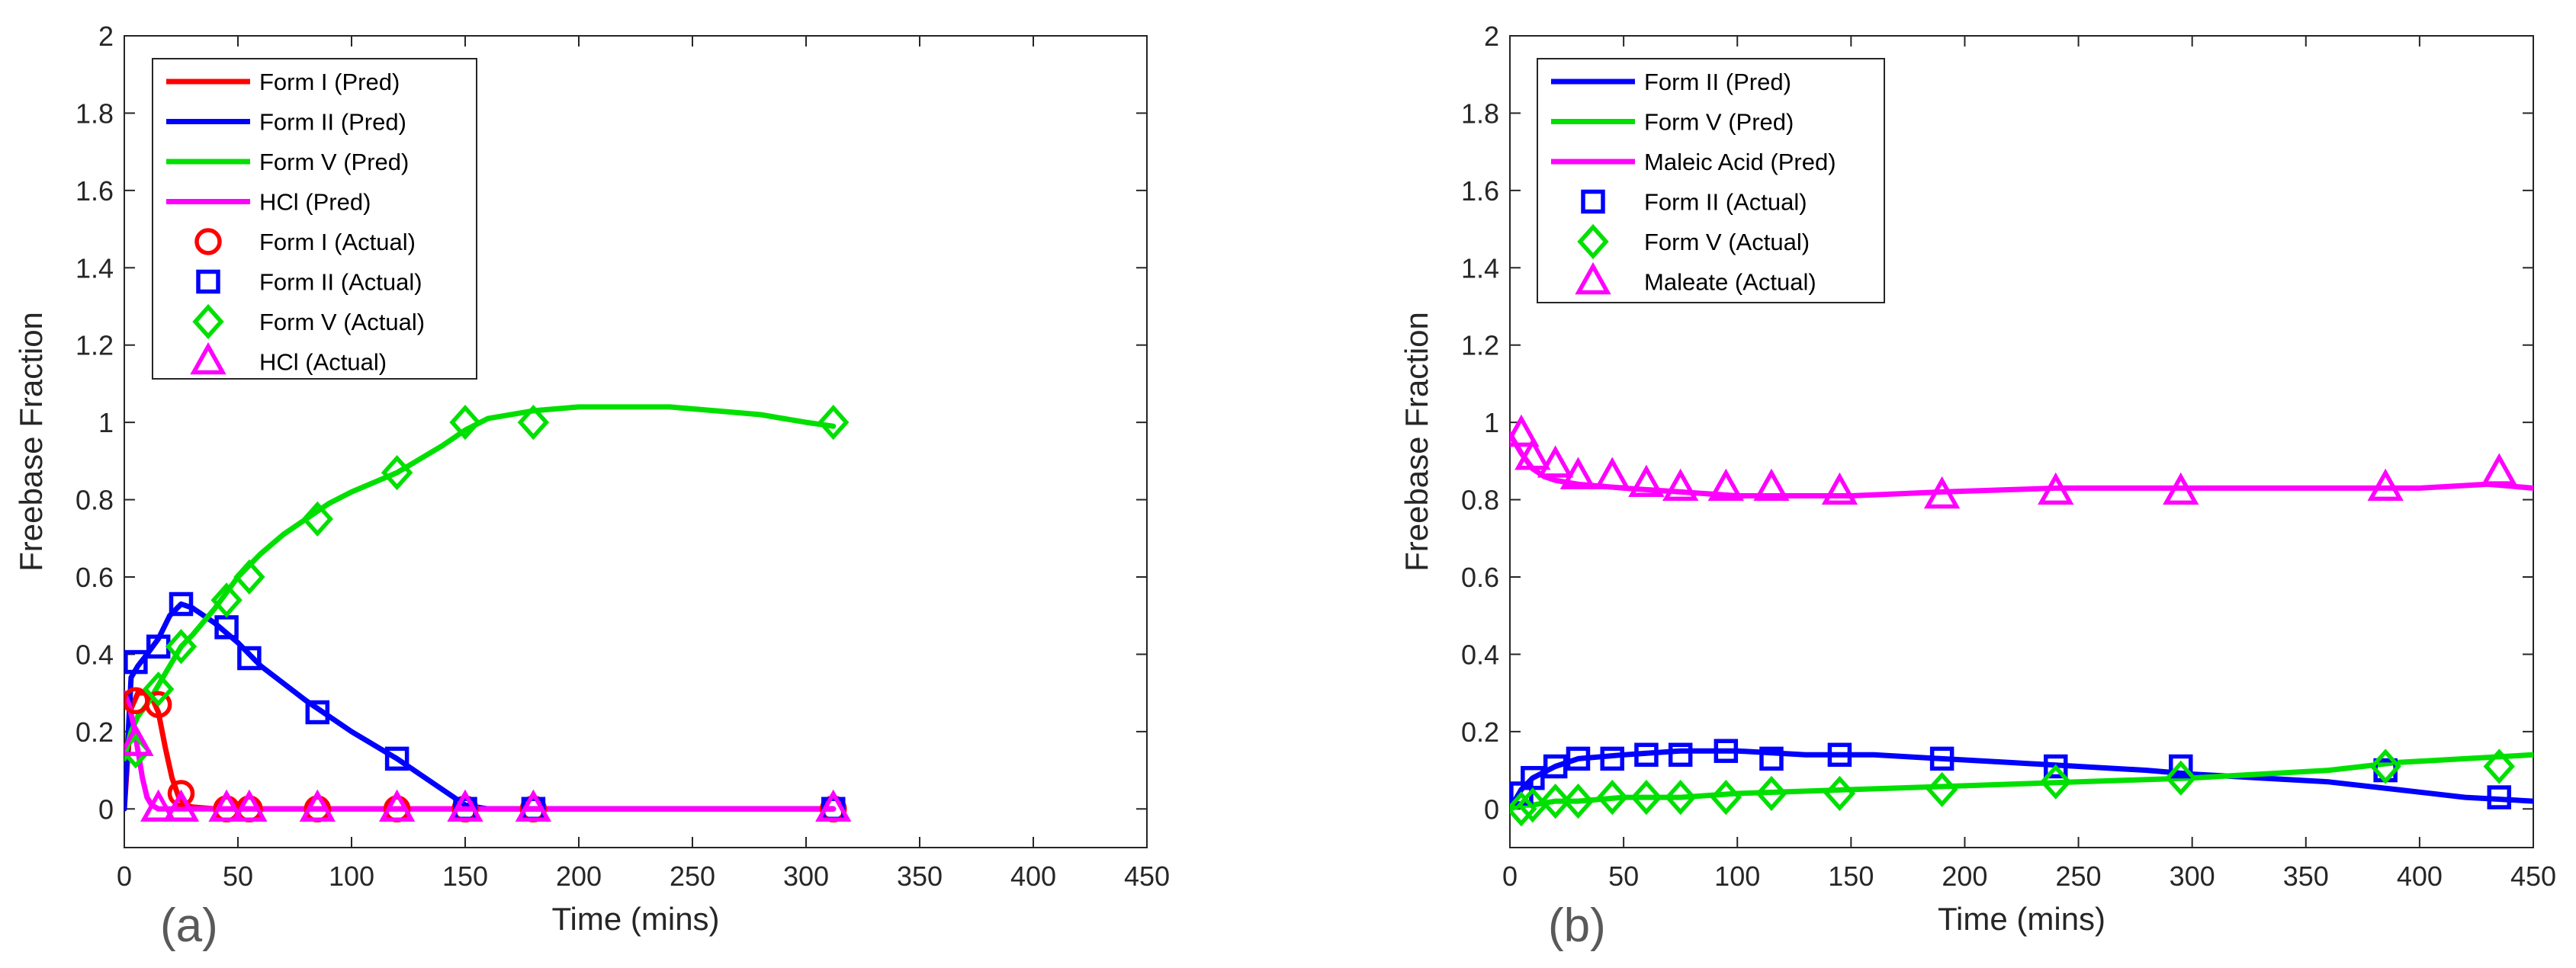  I want to click on x-tick-label: 50, so click(238, 876).